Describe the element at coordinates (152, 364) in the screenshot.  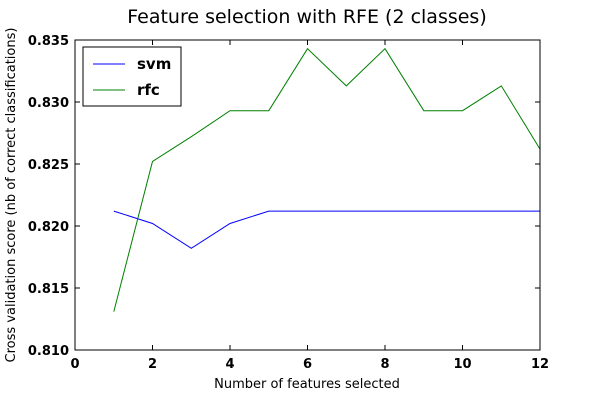
I see `x-tick-label: 2` at that location.